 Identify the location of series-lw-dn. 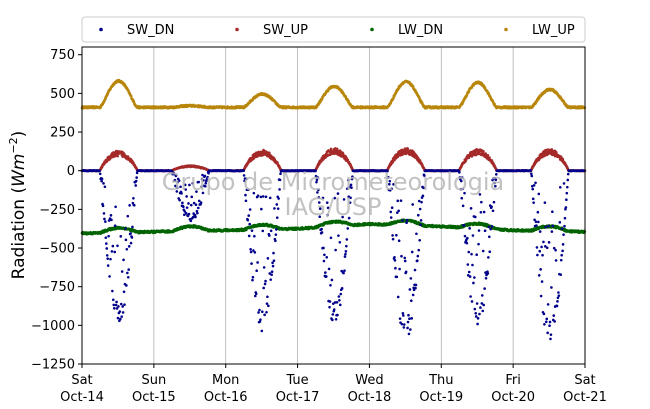
(333, 227).